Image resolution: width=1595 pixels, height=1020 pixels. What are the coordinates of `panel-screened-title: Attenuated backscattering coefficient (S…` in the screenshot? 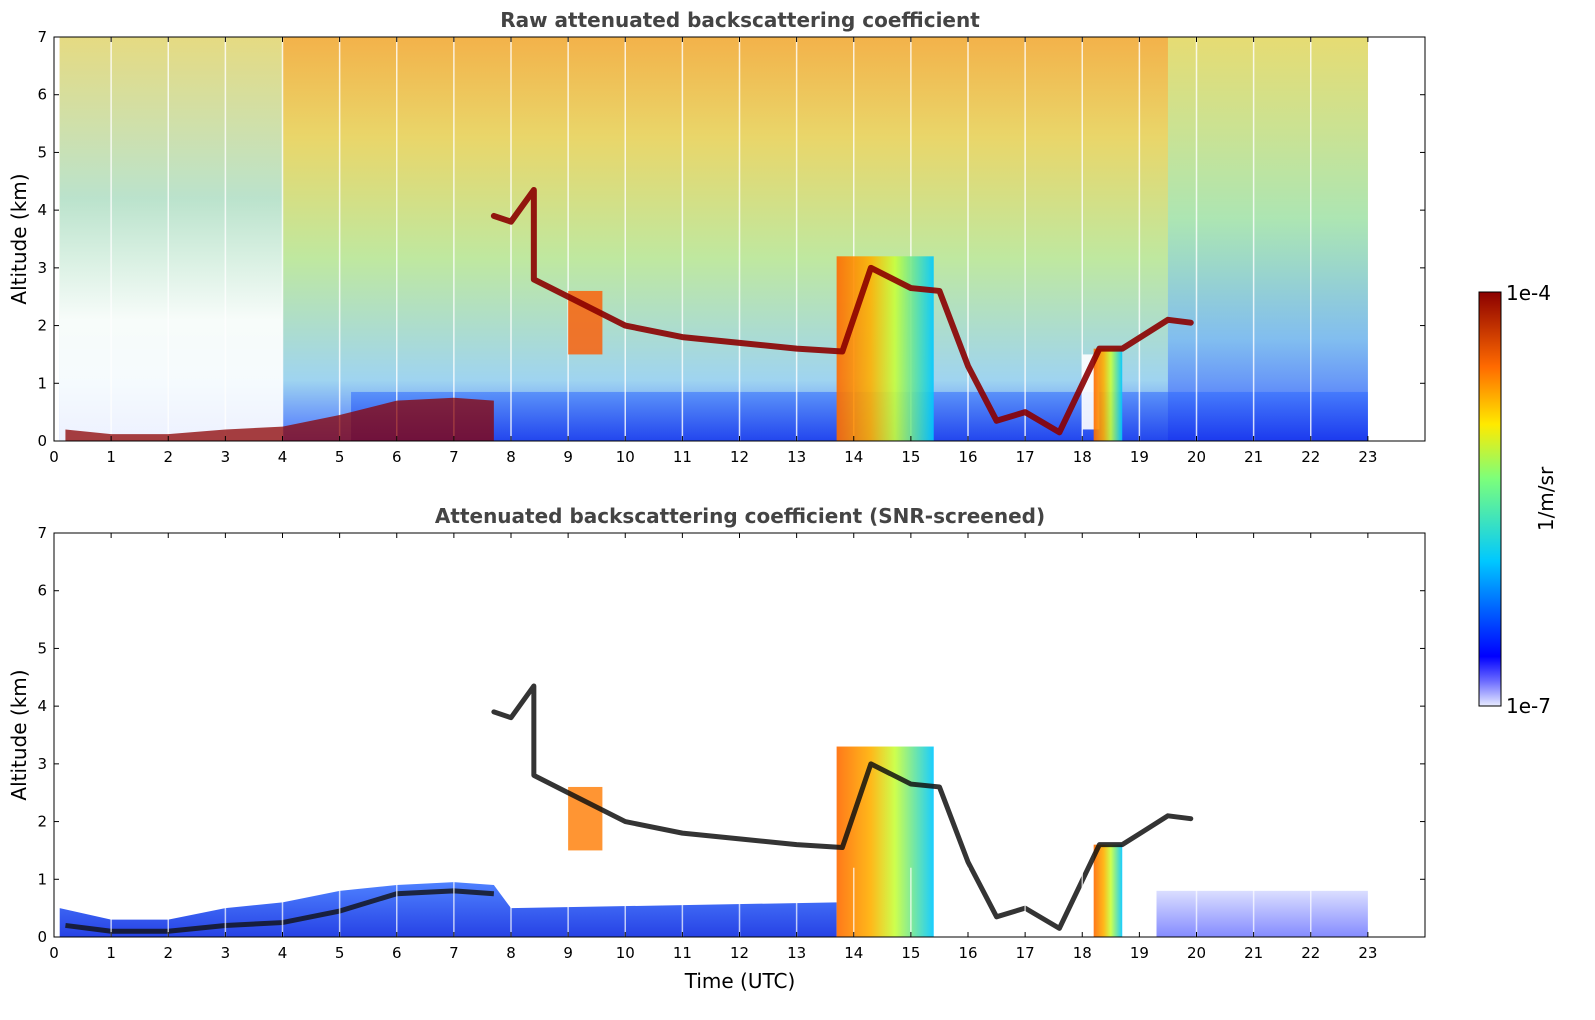 It's located at (740, 516).